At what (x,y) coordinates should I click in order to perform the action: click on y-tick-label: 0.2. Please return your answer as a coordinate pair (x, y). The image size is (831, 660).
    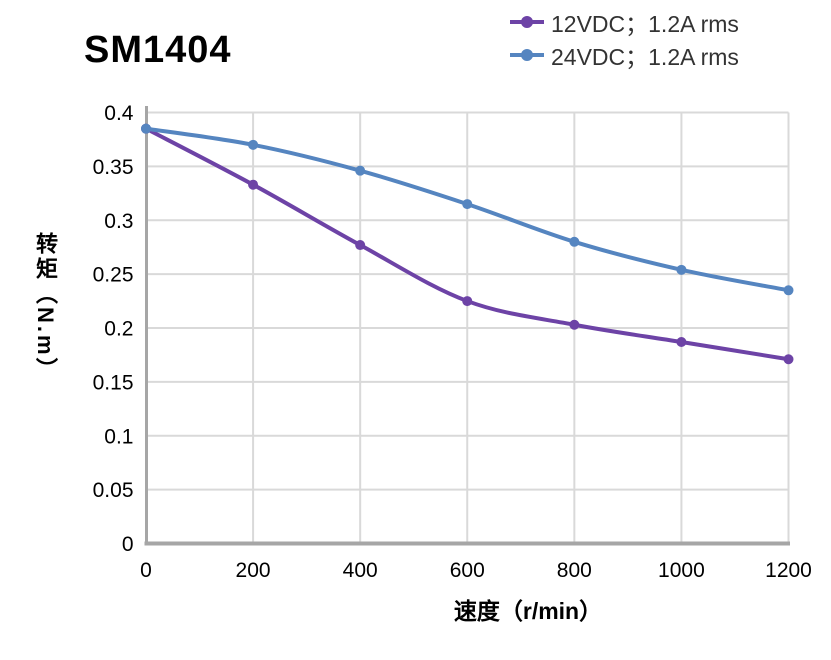
    Looking at the image, I should click on (118, 329).